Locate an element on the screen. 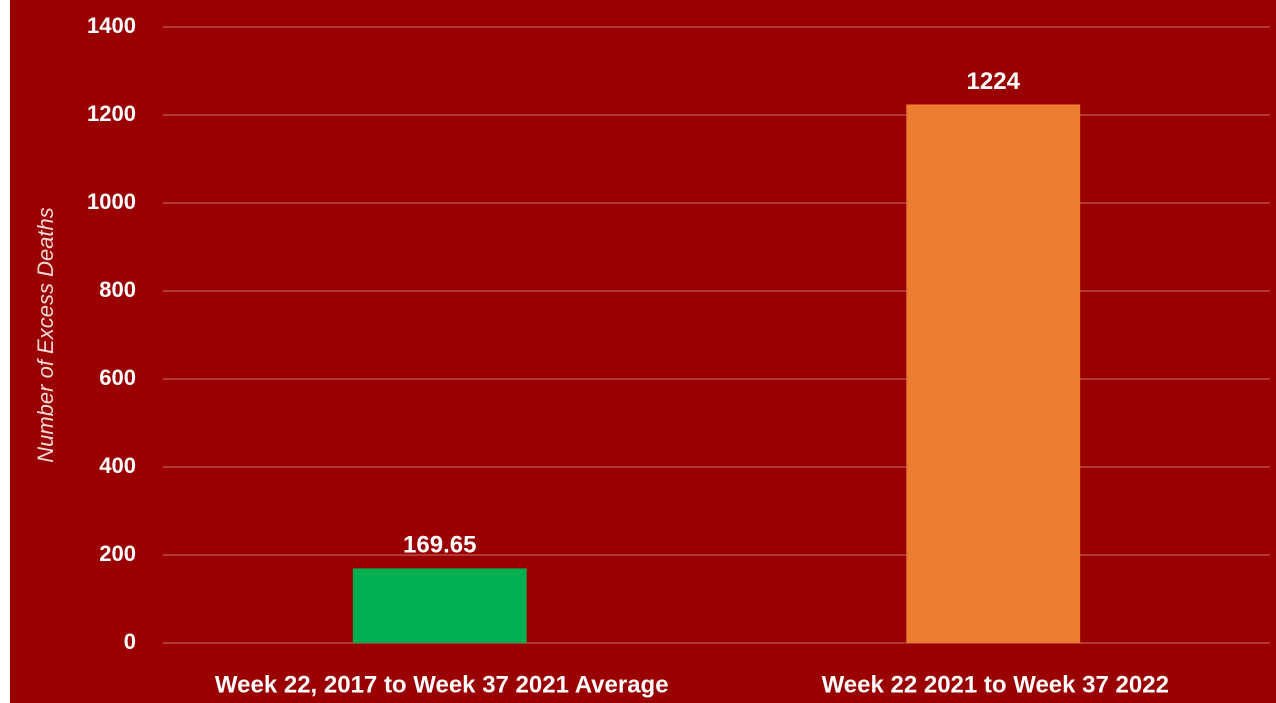  y-tick-label: 0 is located at coordinates (130, 641).